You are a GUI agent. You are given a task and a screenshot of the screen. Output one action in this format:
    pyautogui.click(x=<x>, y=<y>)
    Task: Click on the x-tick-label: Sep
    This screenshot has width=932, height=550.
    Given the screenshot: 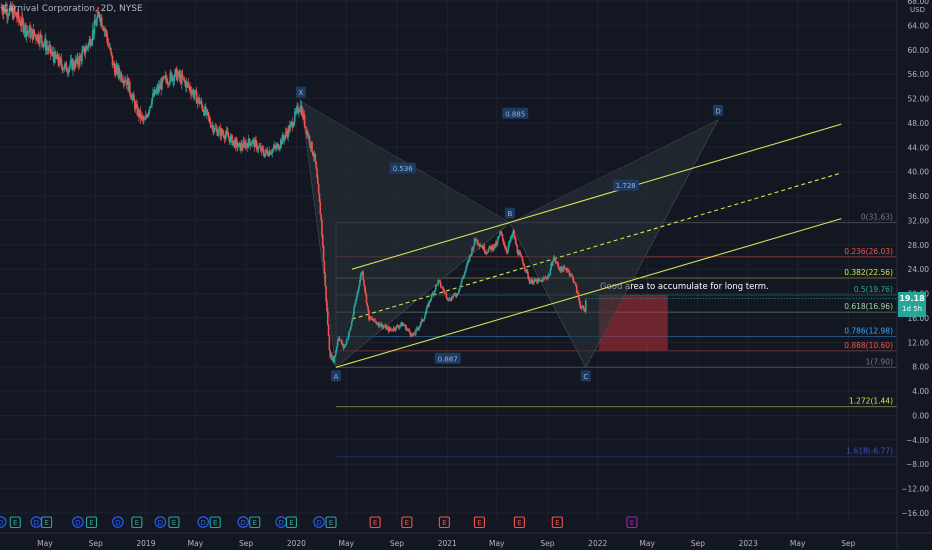 What is the action you would take?
    pyautogui.click(x=848, y=543)
    